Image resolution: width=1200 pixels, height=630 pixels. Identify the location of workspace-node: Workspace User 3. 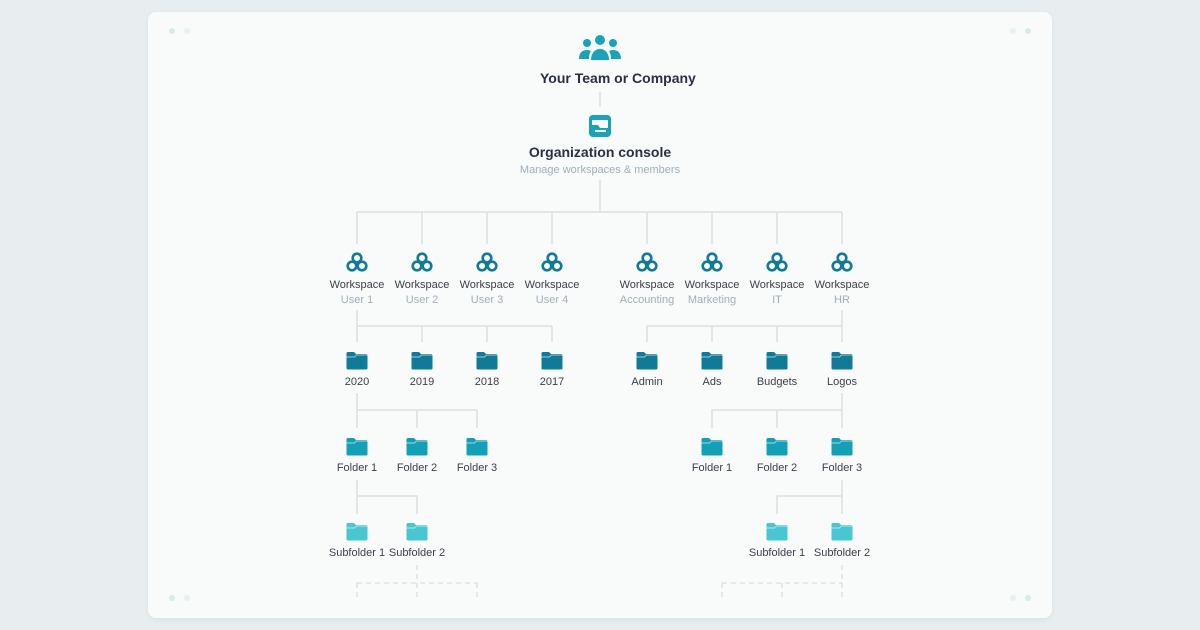
(487, 280).